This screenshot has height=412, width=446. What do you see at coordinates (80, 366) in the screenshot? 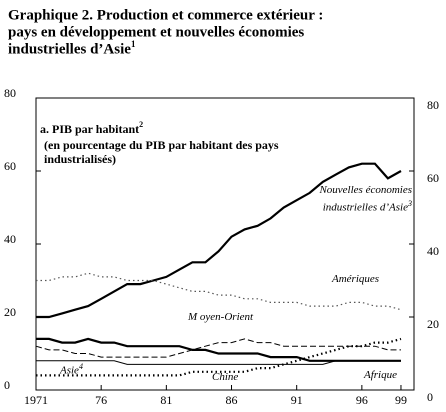
I see `series-note: 4` at bounding box center [80, 366].